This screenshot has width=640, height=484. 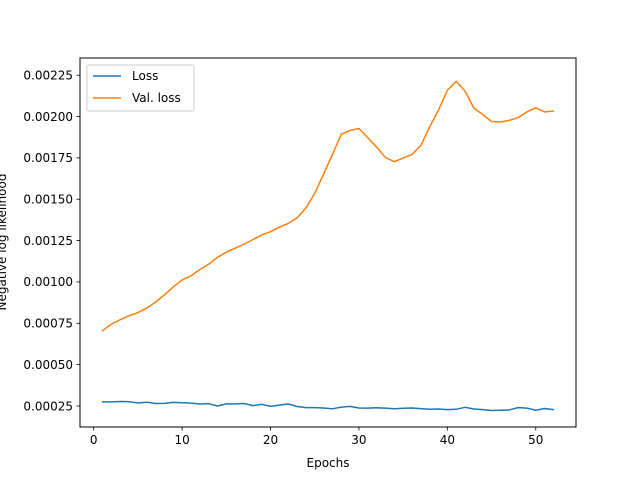 I want to click on y-tick-label: 0.00225, so click(x=48, y=76).